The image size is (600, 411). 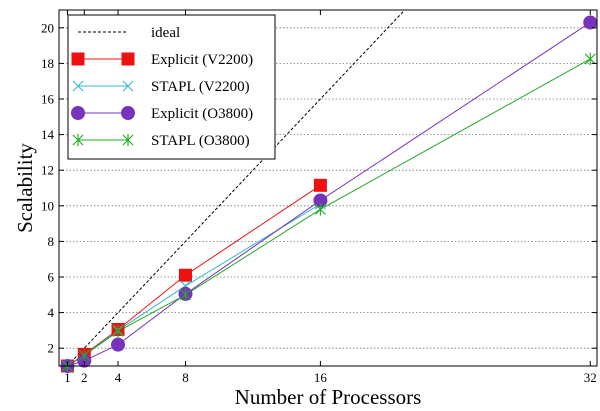 What do you see at coordinates (118, 377) in the screenshot?
I see `x-tick-label: 4` at bounding box center [118, 377].